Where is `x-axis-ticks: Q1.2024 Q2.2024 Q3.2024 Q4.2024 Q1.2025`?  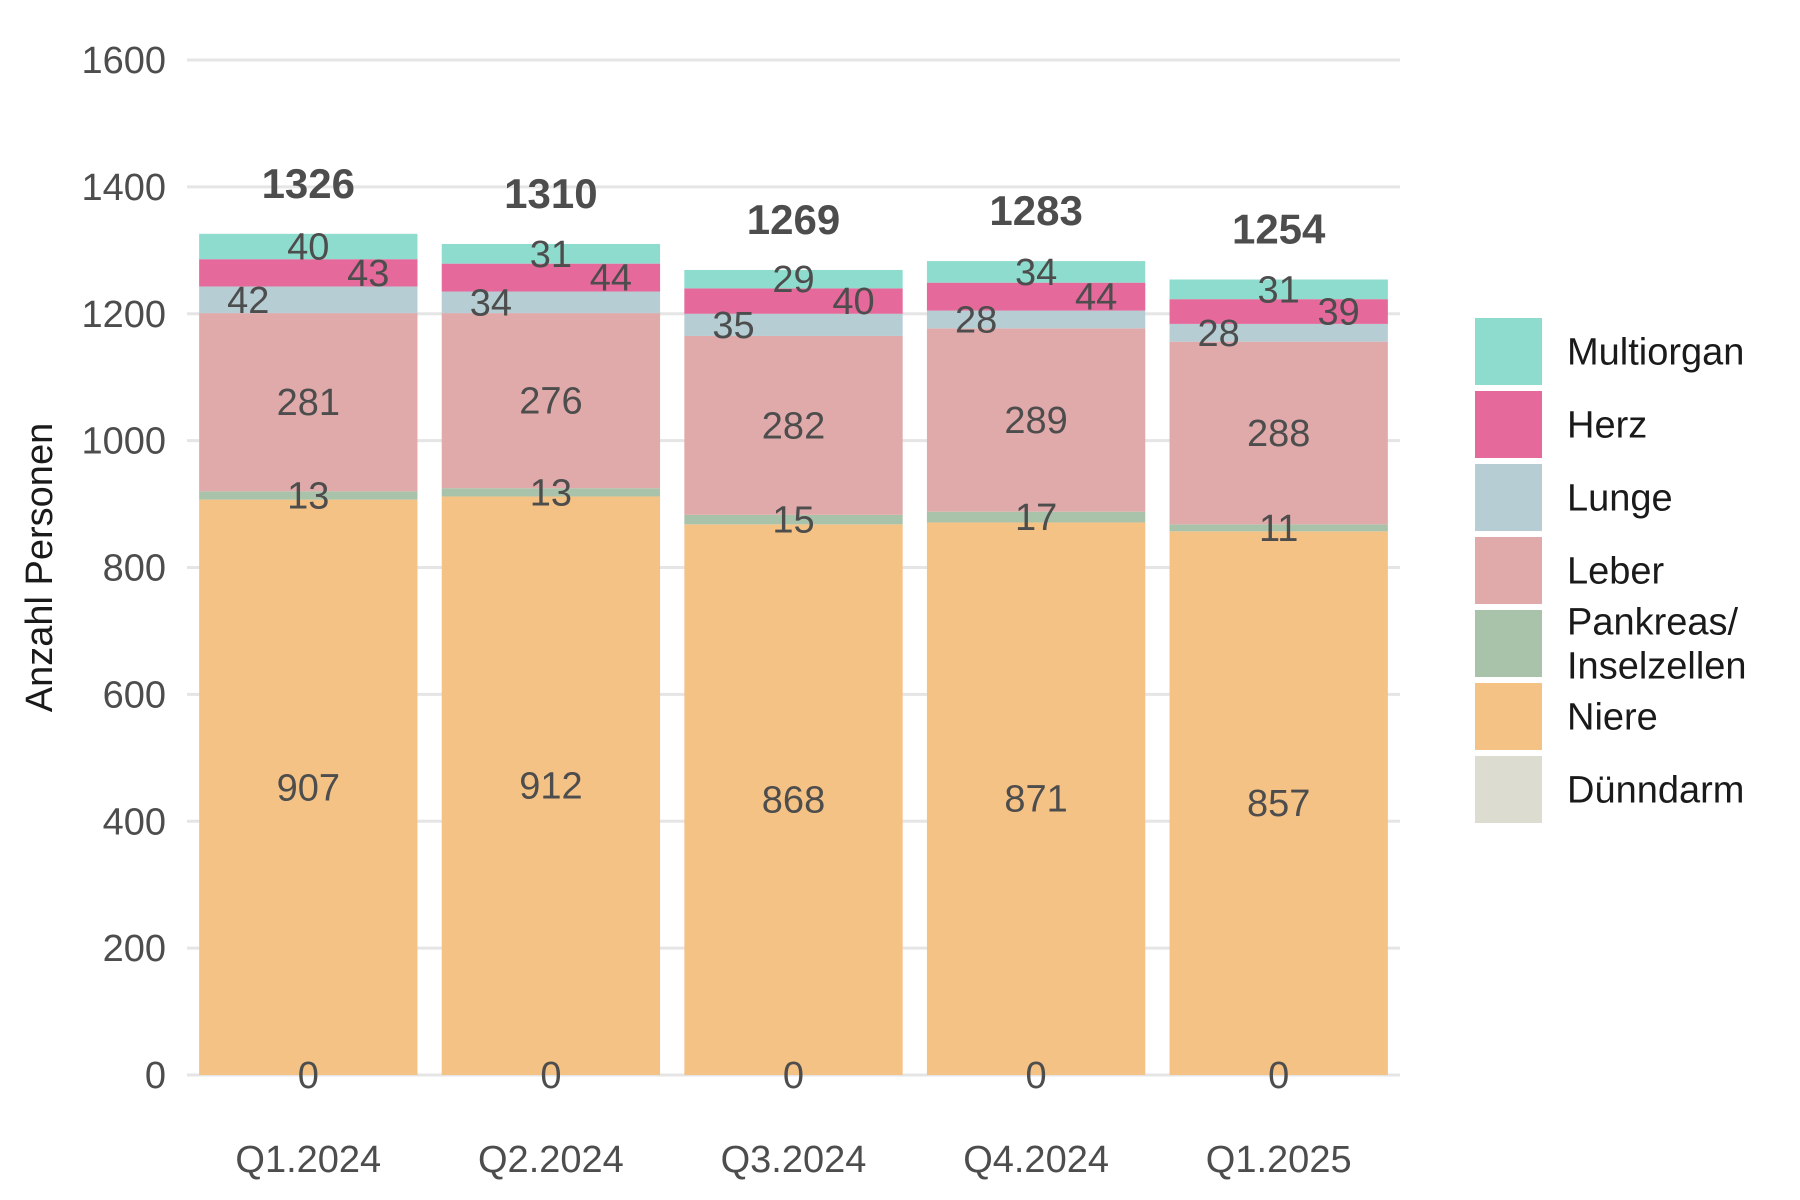 x-axis-ticks: Q1.2024 Q2.2024 Q3.2024 Q4.2024 Q1.2025 is located at coordinates (793, 1160).